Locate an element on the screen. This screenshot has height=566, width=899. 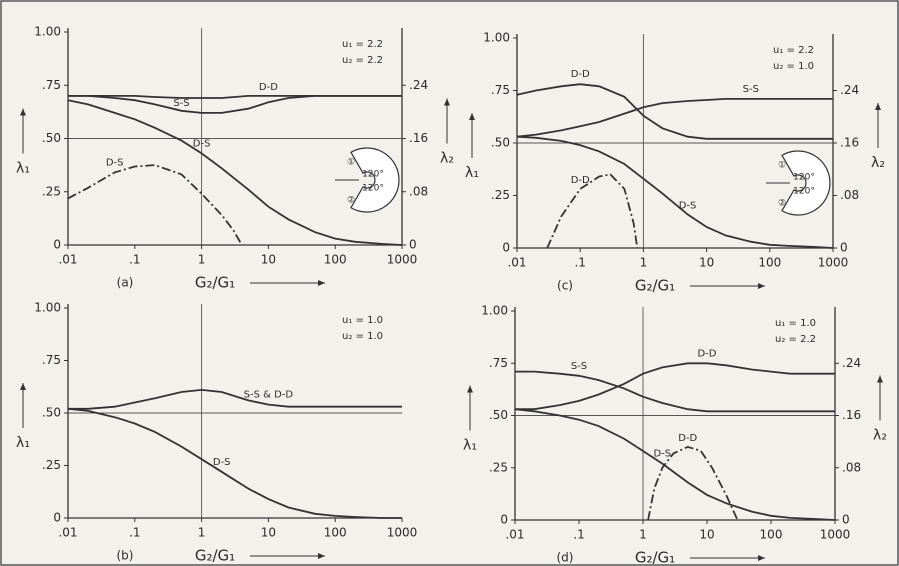
inset-label: ① is located at coordinates (351, 163).